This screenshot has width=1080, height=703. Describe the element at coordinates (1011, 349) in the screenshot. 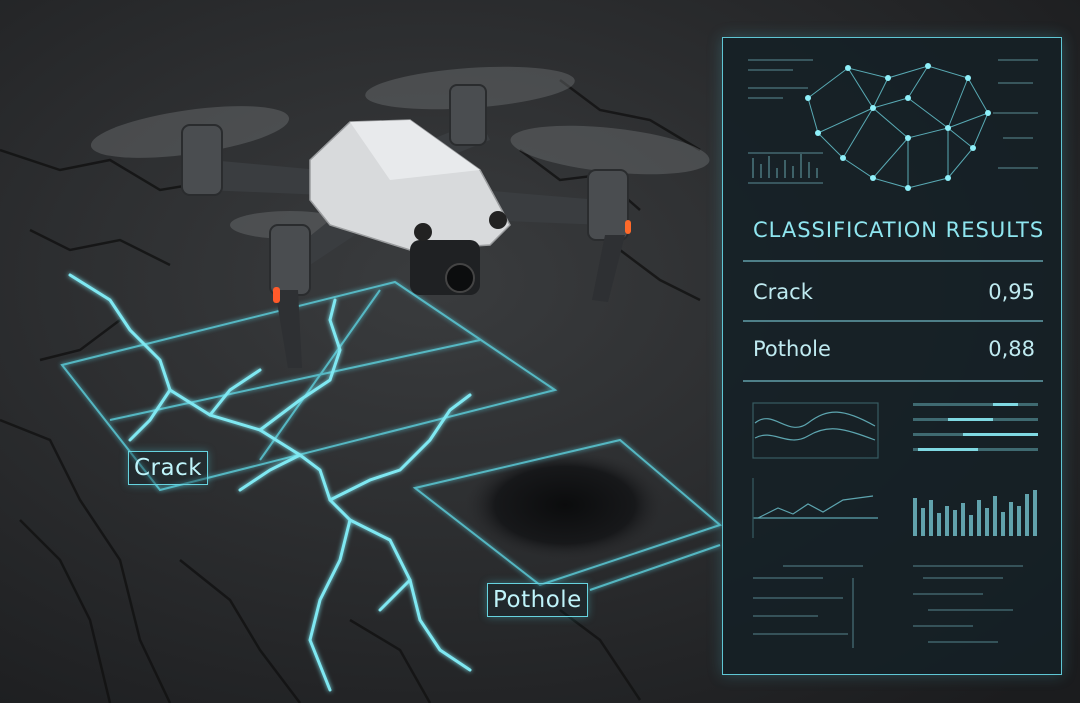

I see `result-score: 0,88` at that location.